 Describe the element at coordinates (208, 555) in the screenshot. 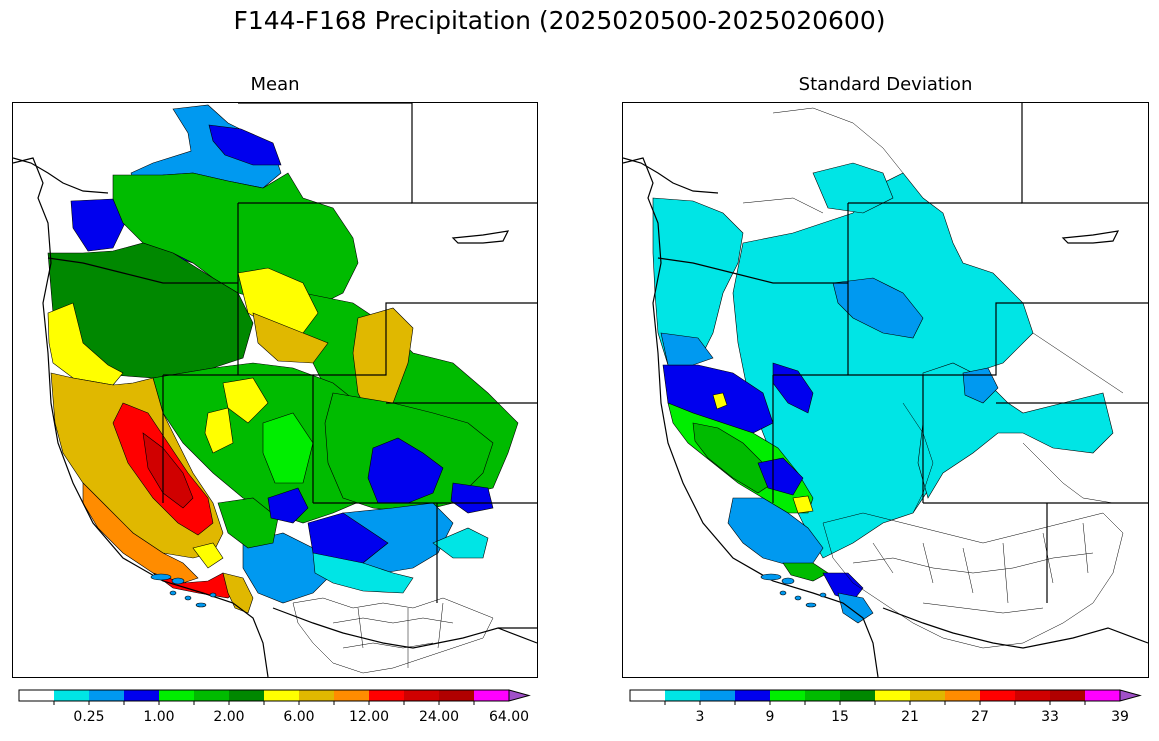

I see `mean-region-socal-yellow` at that location.